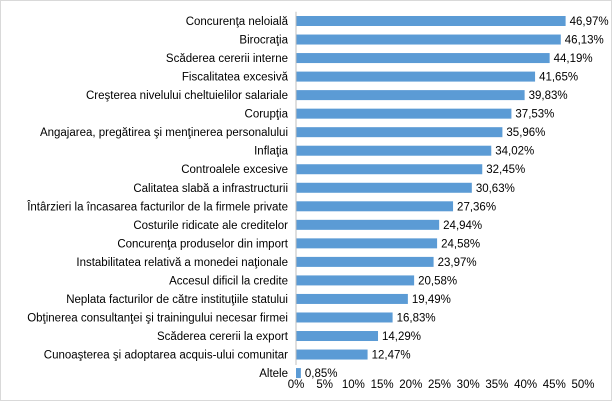 The width and height of the screenshot is (612, 401). Describe the element at coordinates (235, 78) in the screenshot. I see `category-label: Fiscalitatea excesivă` at that location.